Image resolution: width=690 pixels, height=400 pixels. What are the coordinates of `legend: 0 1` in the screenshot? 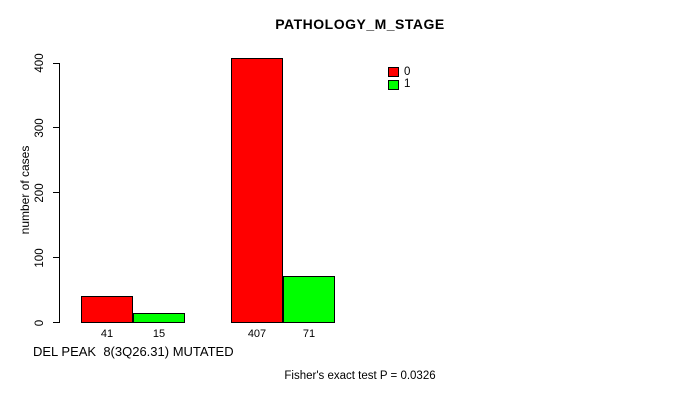 It's located at (399, 78).